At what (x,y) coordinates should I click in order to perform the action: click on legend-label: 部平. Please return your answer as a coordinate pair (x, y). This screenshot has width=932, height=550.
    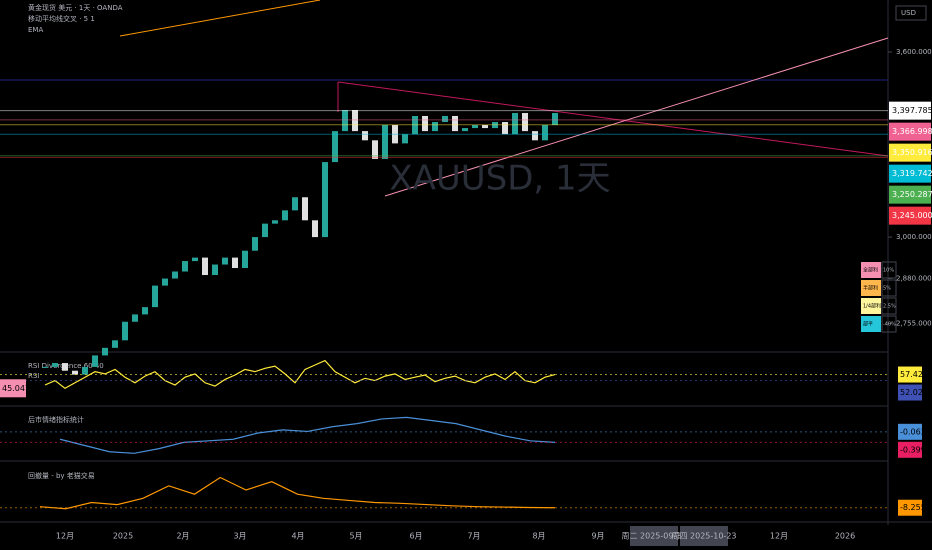
    Looking at the image, I should click on (868, 324).